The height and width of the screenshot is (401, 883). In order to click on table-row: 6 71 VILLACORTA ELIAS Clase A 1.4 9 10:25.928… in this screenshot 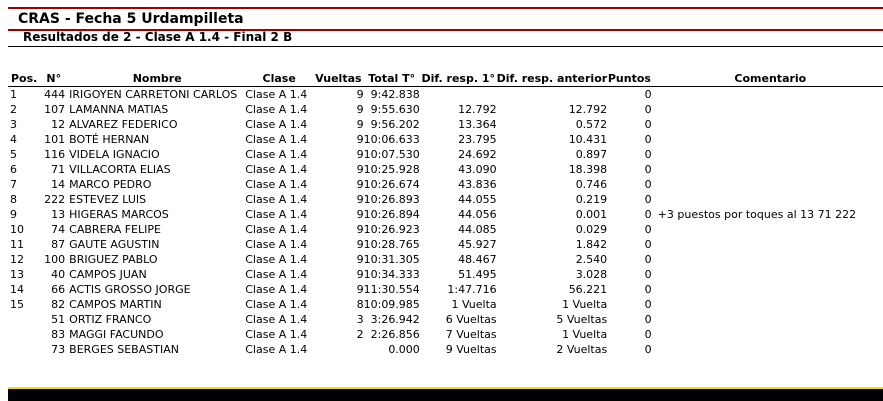, I will do `click(445, 169)`.